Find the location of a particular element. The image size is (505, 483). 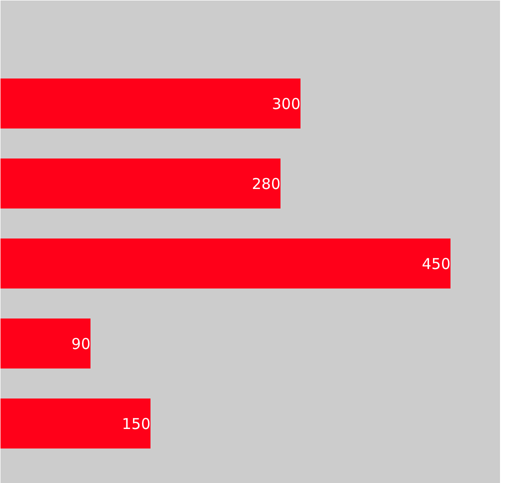

data-label: 300 is located at coordinates (286, 104).